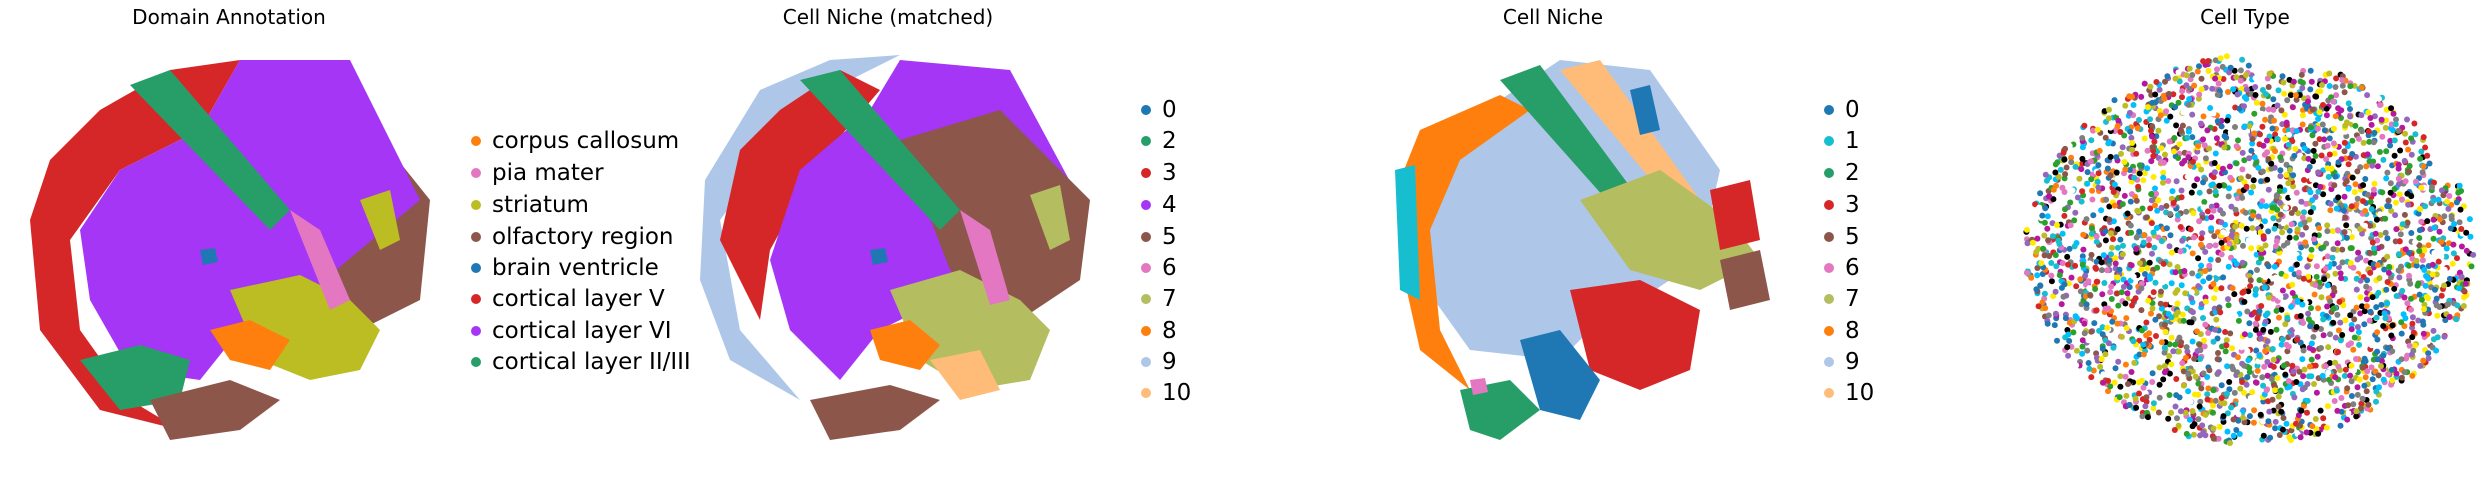 The image size is (2477, 477). I want to click on legend-label: 0, so click(1169, 110).